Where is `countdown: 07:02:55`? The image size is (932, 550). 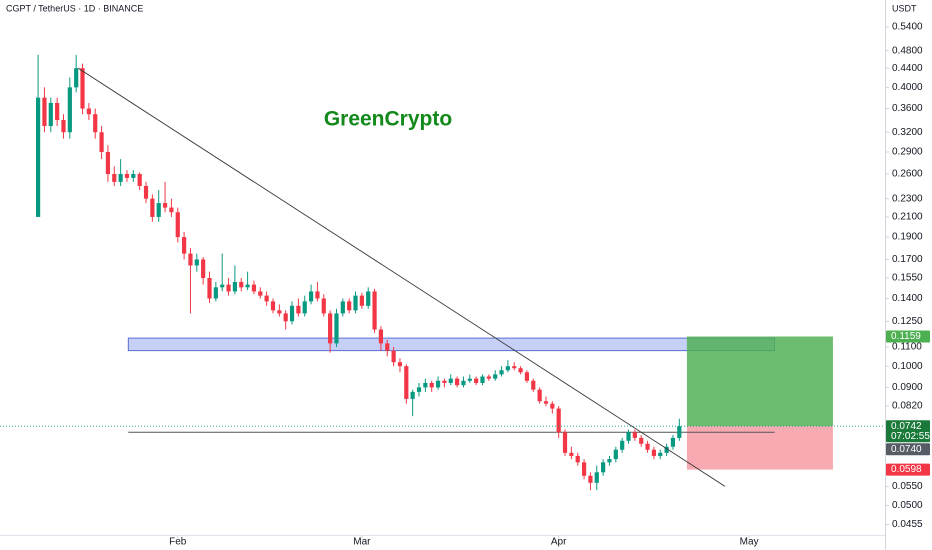
countdown: 07:02:55 is located at coordinates (910, 436).